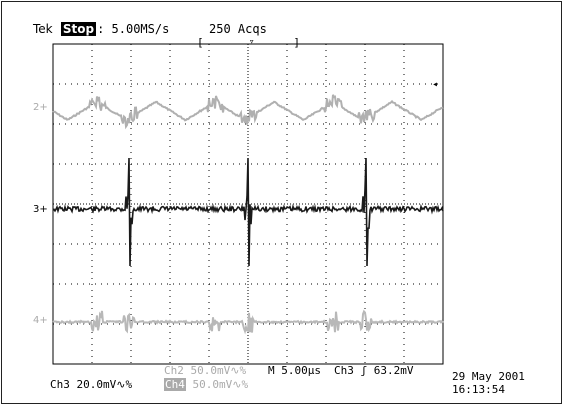 This screenshot has width=565, height=407. I want to click on acquisition-count: 250 Acqs, so click(238, 29).